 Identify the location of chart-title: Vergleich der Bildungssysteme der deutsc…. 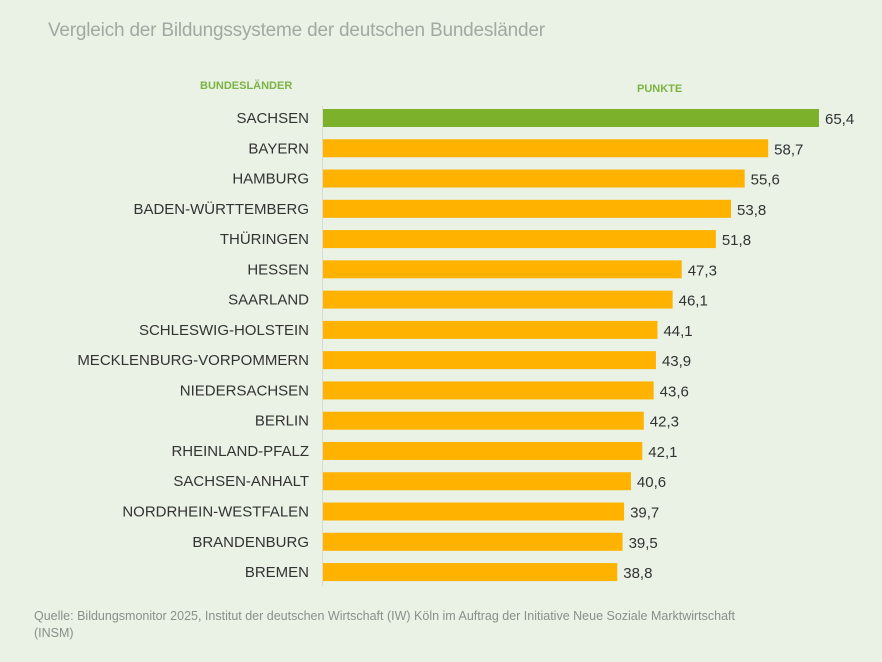
(296, 30).